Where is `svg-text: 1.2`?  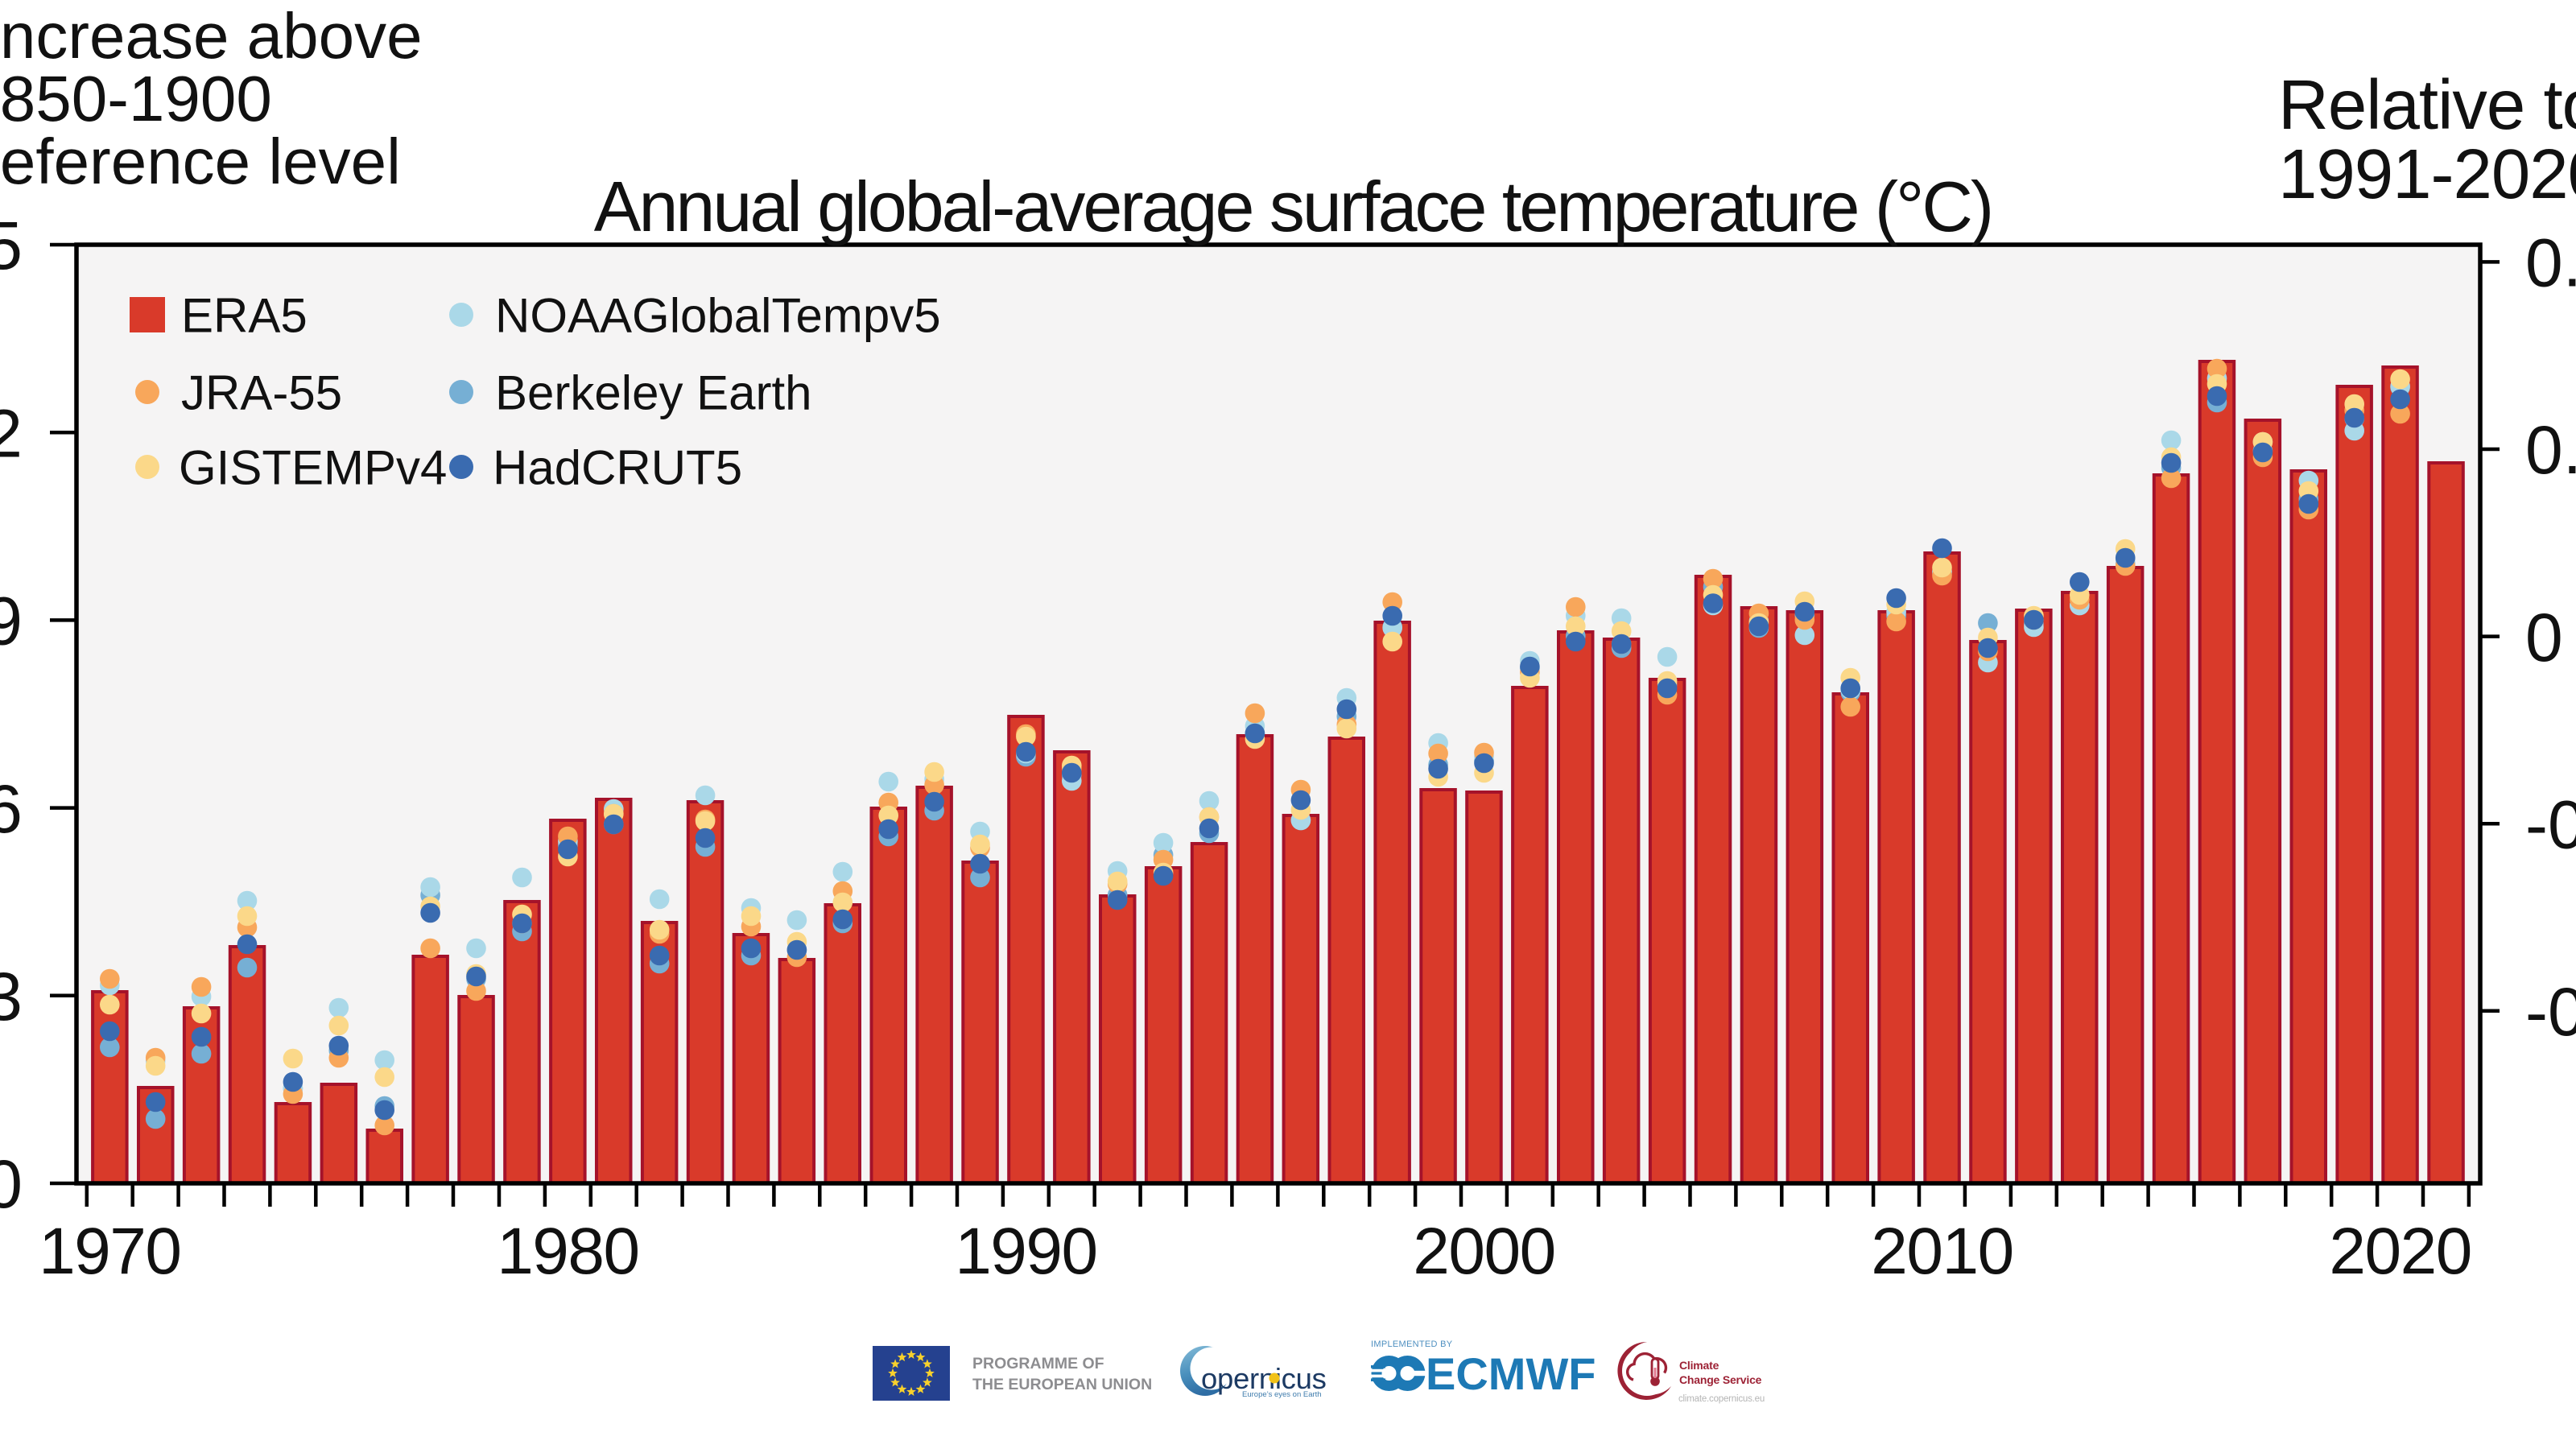 svg-text: 1.2 is located at coordinates (11, 433).